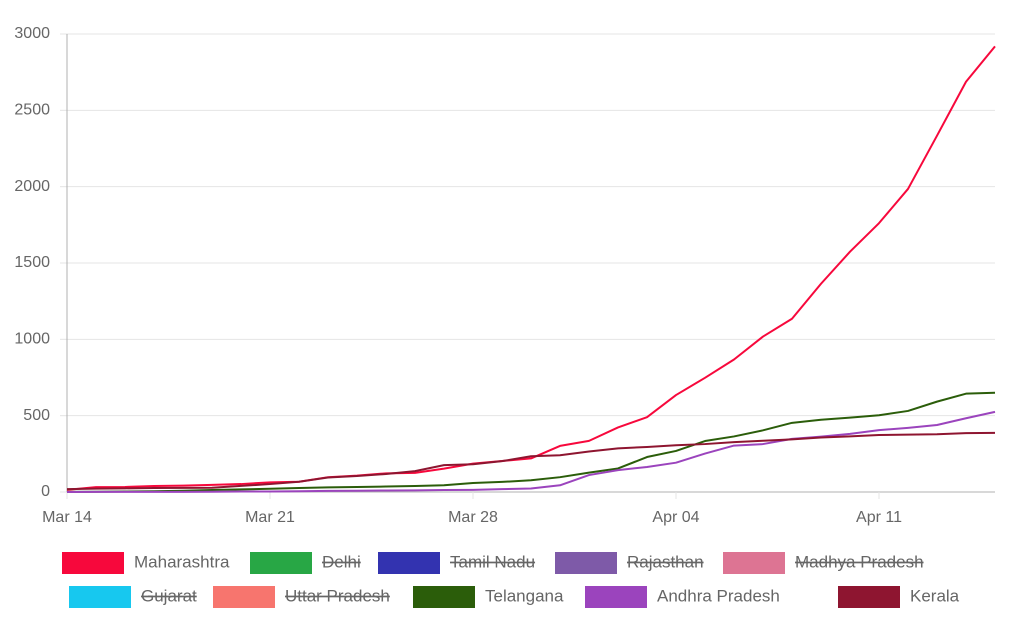 Image resolution: width=1029 pixels, height=623 pixels. What do you see at coordinates (675, 517) in the screenshot?
I see `x-tick-label: Apr 04` at bounding box center [675, 517].